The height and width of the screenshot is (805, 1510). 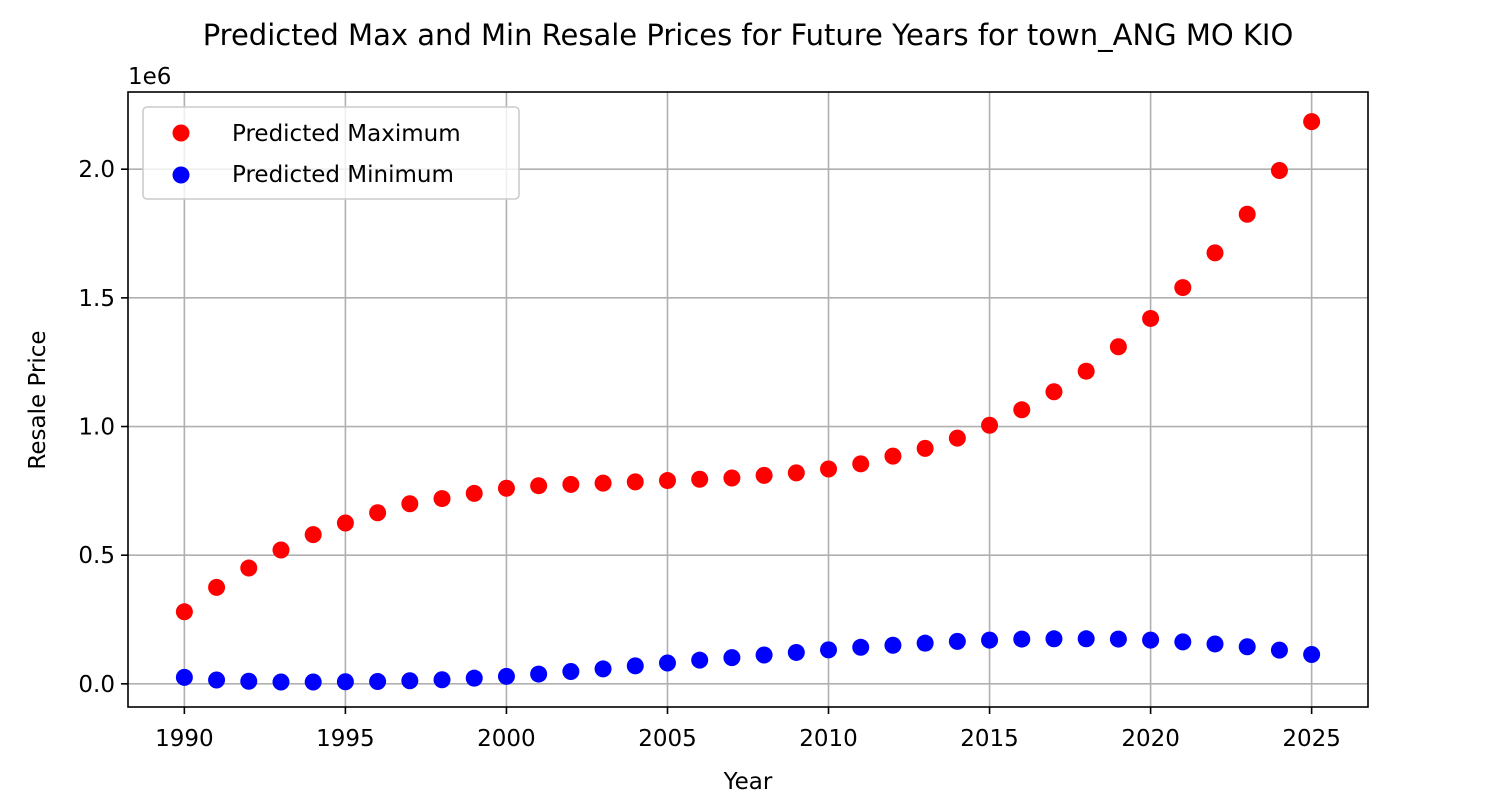 I want to click on series-predicted-minimum, so click(x=748, y=660).